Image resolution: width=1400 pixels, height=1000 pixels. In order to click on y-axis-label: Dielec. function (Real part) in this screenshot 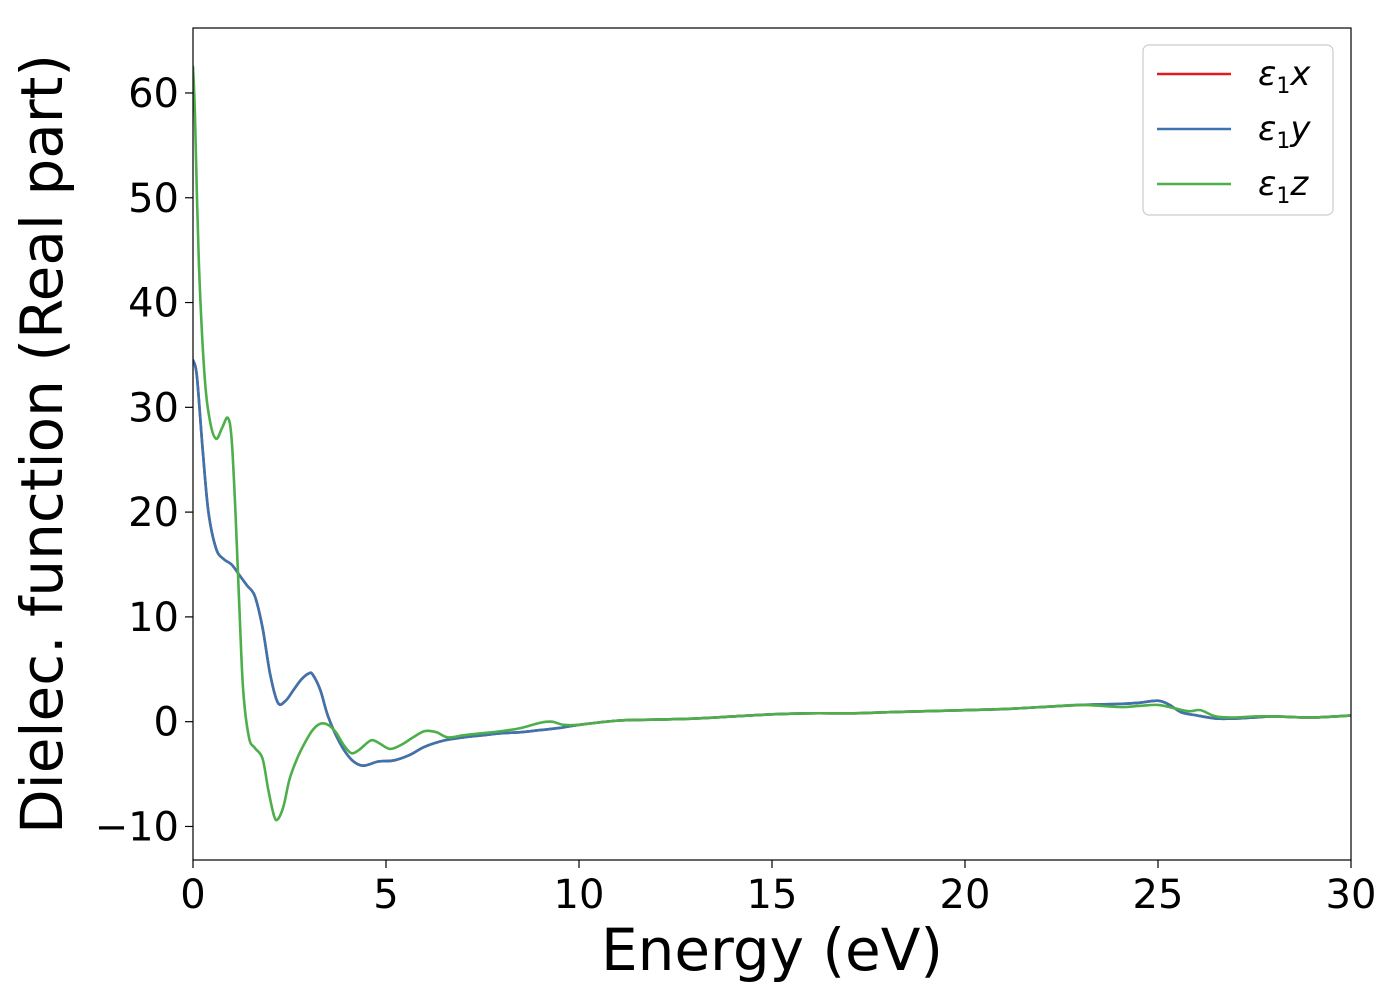, I will do `click(42, 444)`.